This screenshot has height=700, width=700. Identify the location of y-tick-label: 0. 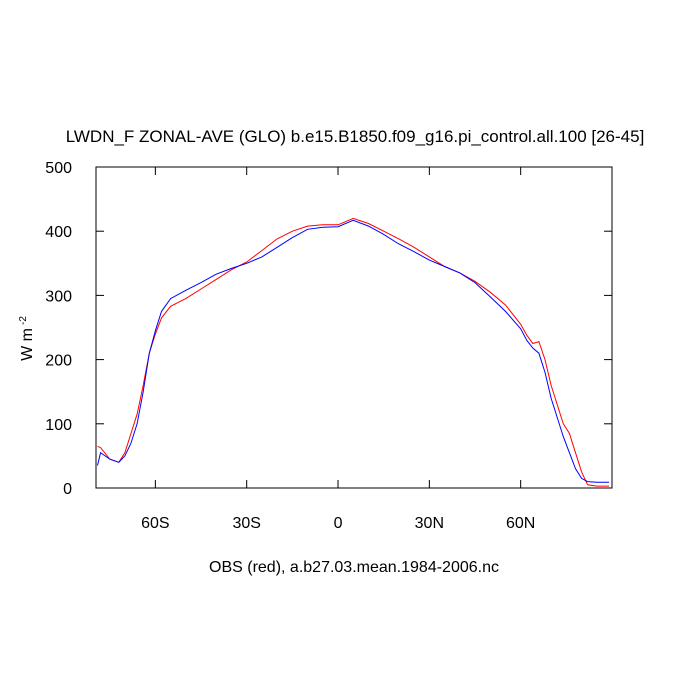
(67, 489).